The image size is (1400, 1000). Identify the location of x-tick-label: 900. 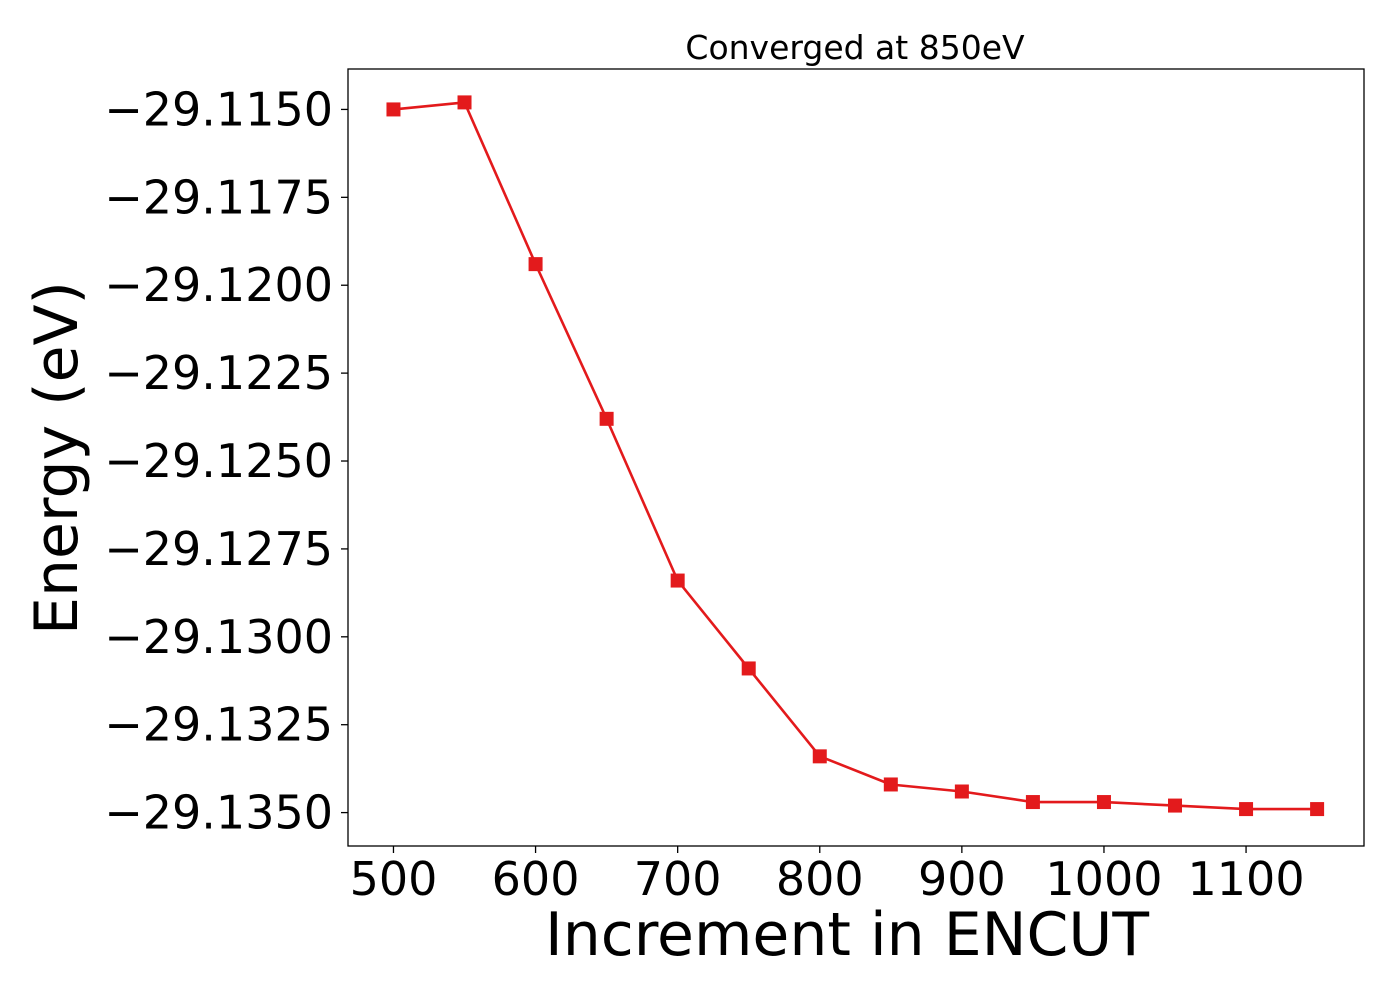
(962, 879).